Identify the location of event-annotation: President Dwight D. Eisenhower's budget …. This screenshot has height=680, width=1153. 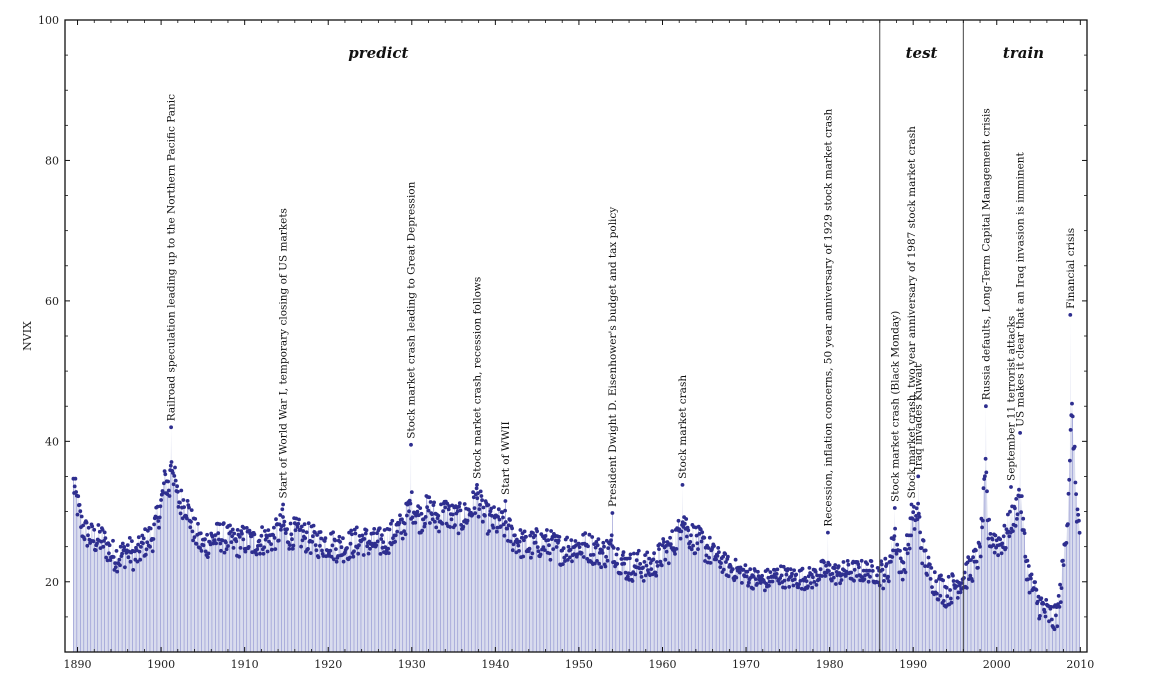
(613, 357).